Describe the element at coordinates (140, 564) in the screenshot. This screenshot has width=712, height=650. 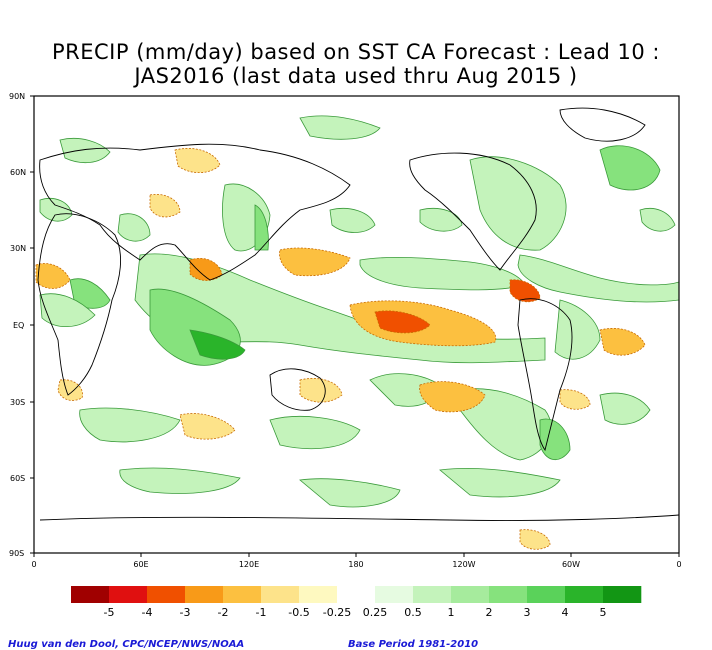
I see `x-tick-60e: 60E` at that location.